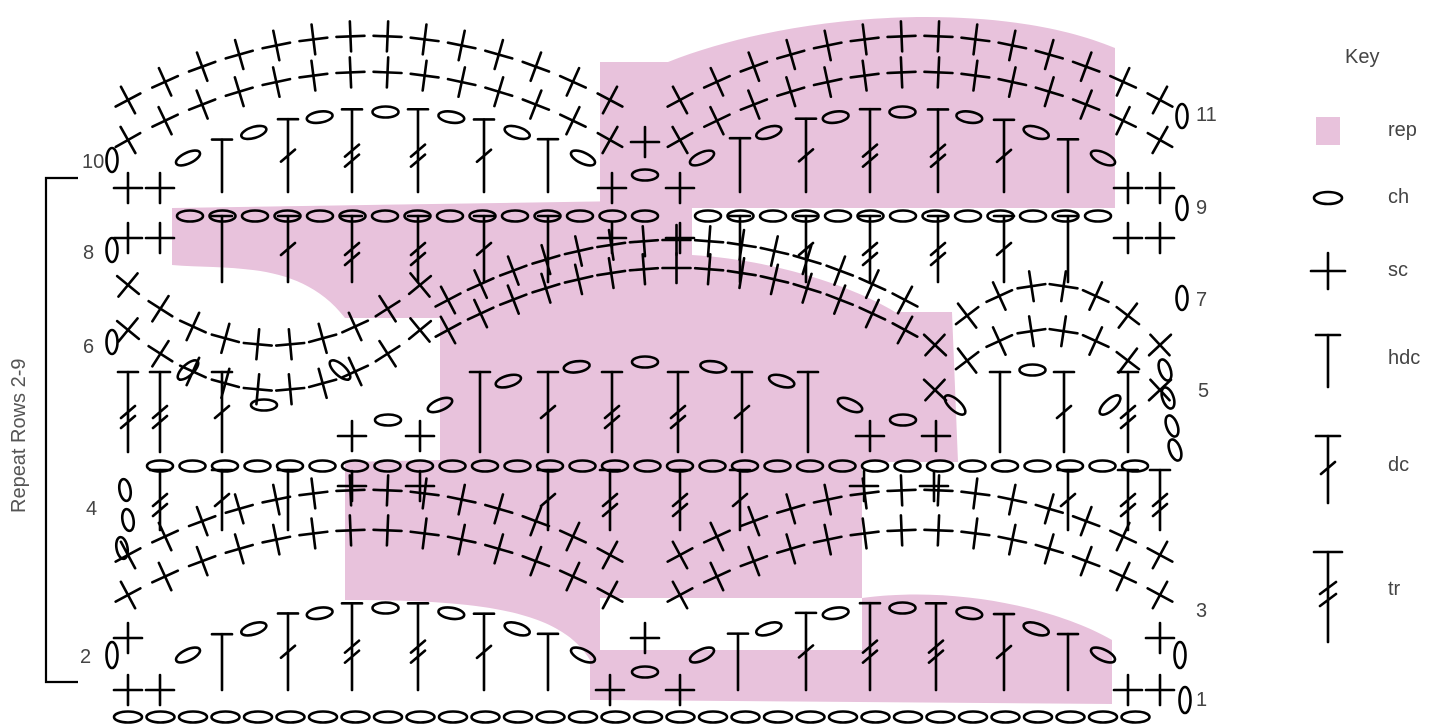  Describe the element at coordinates (1206, 115) in the screenshot. I see `row-number-11: 11` at that location.